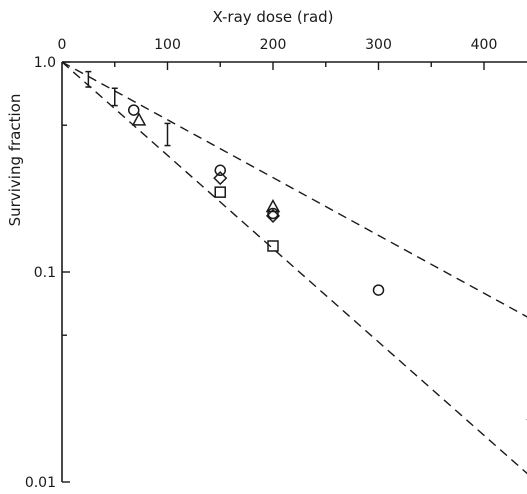  I want to click on x-tick-label: 100, so click(167, 45).